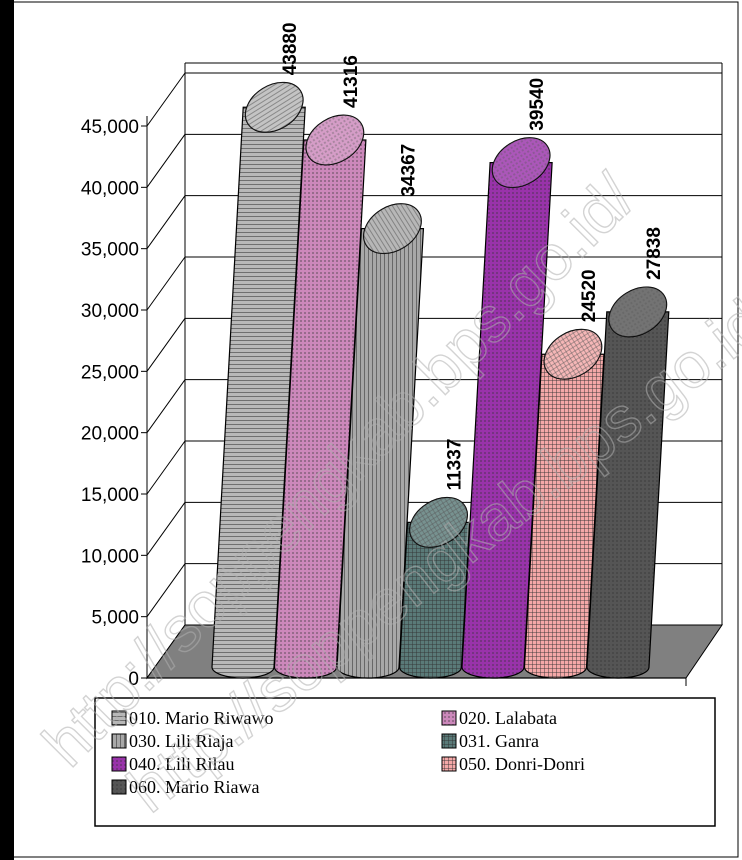 This screenshot has width=742, height=860. What do you see at coordinates (290, 48) in the screenshot?
I see `data-label: 43880` at bounding box center [290, 48].